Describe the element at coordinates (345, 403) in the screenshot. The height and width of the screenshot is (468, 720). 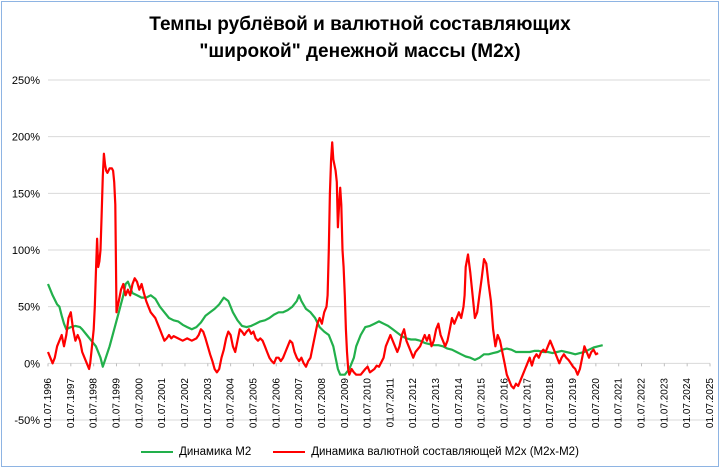
I see `x-tick-label: 01.07.2009` at that location.